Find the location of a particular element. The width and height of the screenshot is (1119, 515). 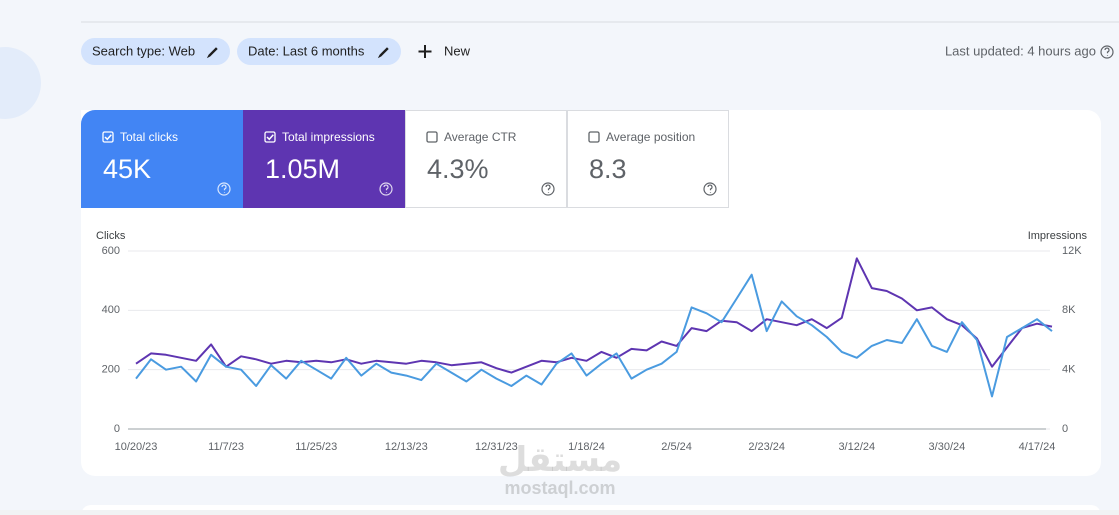

y2-axis-title: Impressions is located at coordinates (1058, 236).